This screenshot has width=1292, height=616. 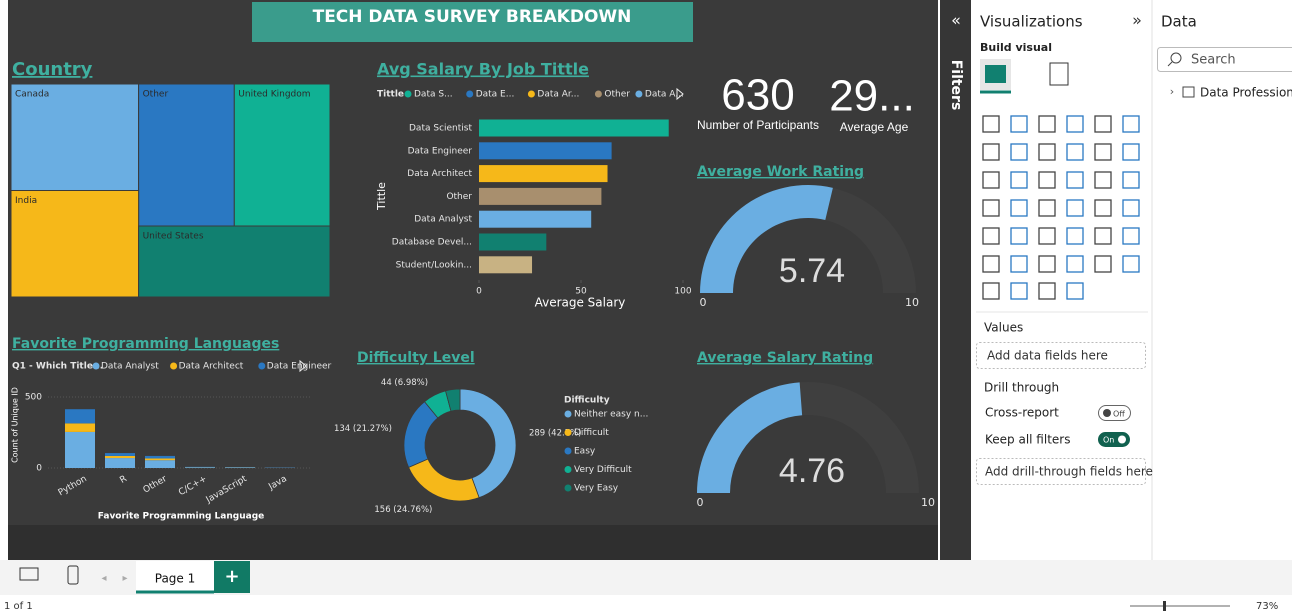 What do you see at coordinates (473, 542) in the screenshot?
I see `canvas-bottom` at bounding box center [473, 542].